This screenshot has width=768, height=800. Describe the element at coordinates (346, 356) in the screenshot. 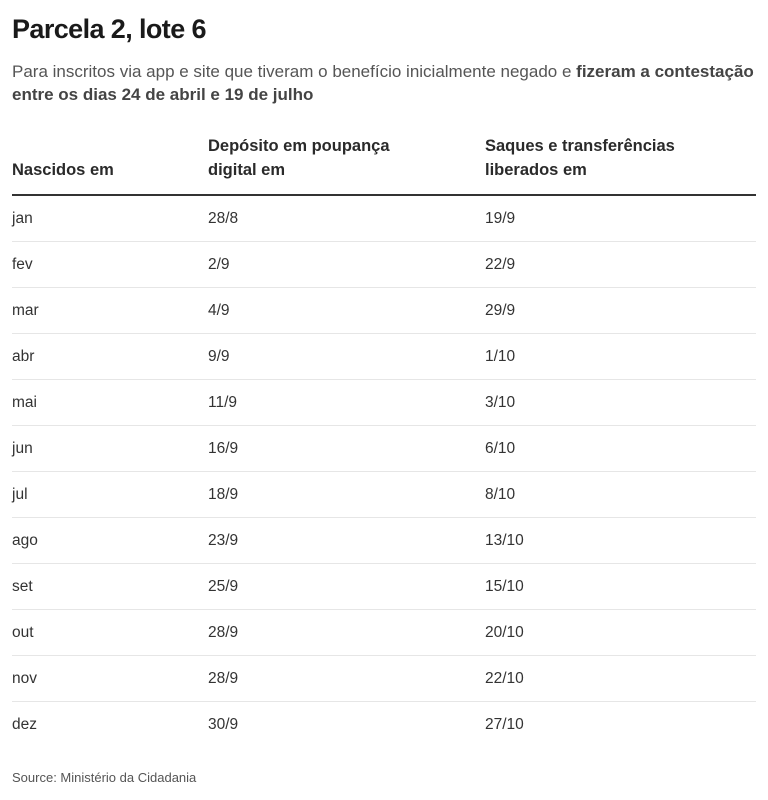

I see `cell-deposit-date: 9/9` at that location.